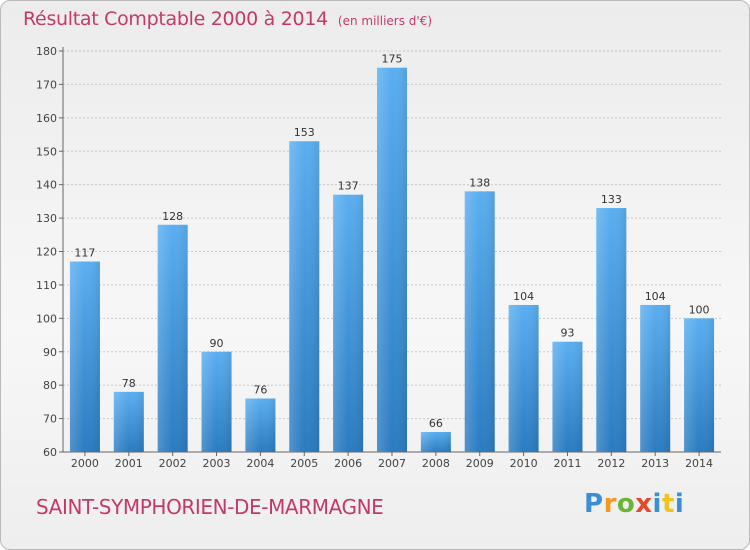 Image resolution: width=750 pixels, height=550 pixels. What do you see at coordinates (392, 59) in the screenshot?
I see `data-label: 175` at bounding box center [392, 59].